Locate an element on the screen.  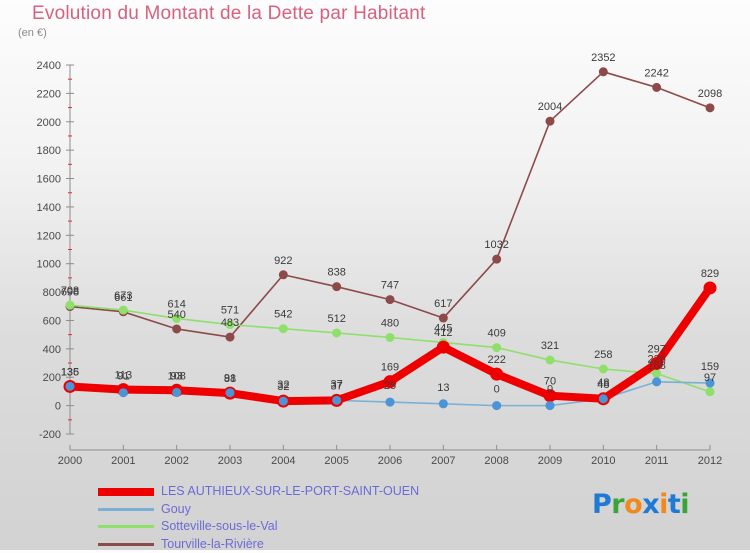
data-label: 258 is located at coordinates (603, 355).